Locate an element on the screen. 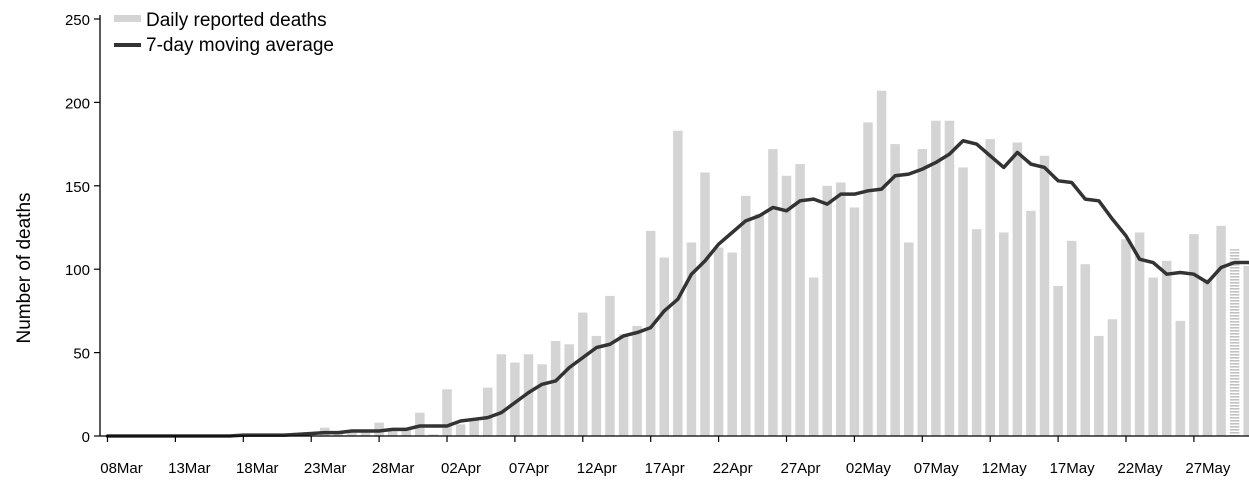  x-tick-label: 13Mar is located at coordinates (189, 468).